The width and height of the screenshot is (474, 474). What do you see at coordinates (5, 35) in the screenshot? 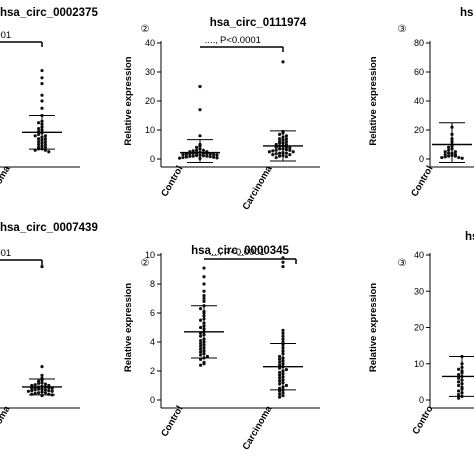
I see `significance-label: 0001` at bounding box center [5, 35].